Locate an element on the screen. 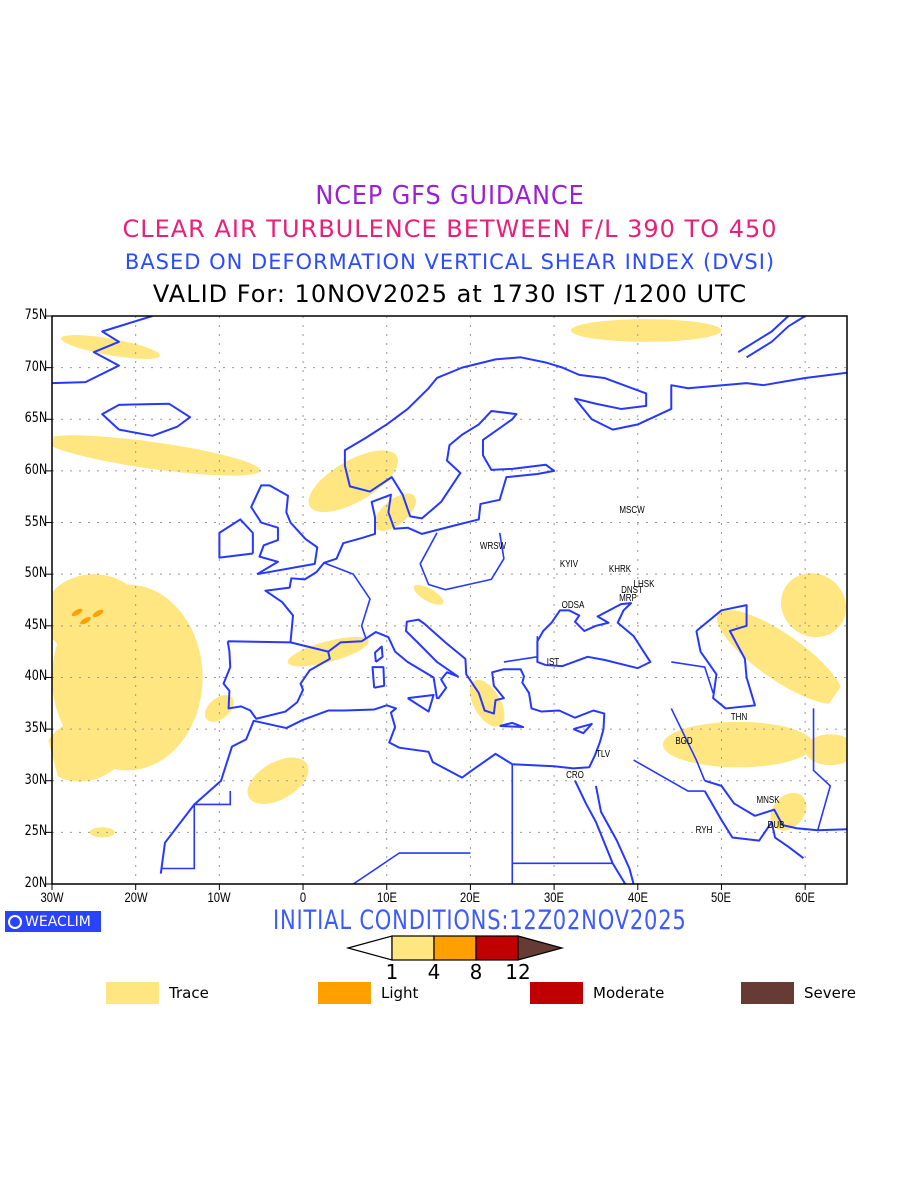 The width and height of the screenshot is (900, 1200). city-label-dub: DUB is located at coordinates (776, 826).